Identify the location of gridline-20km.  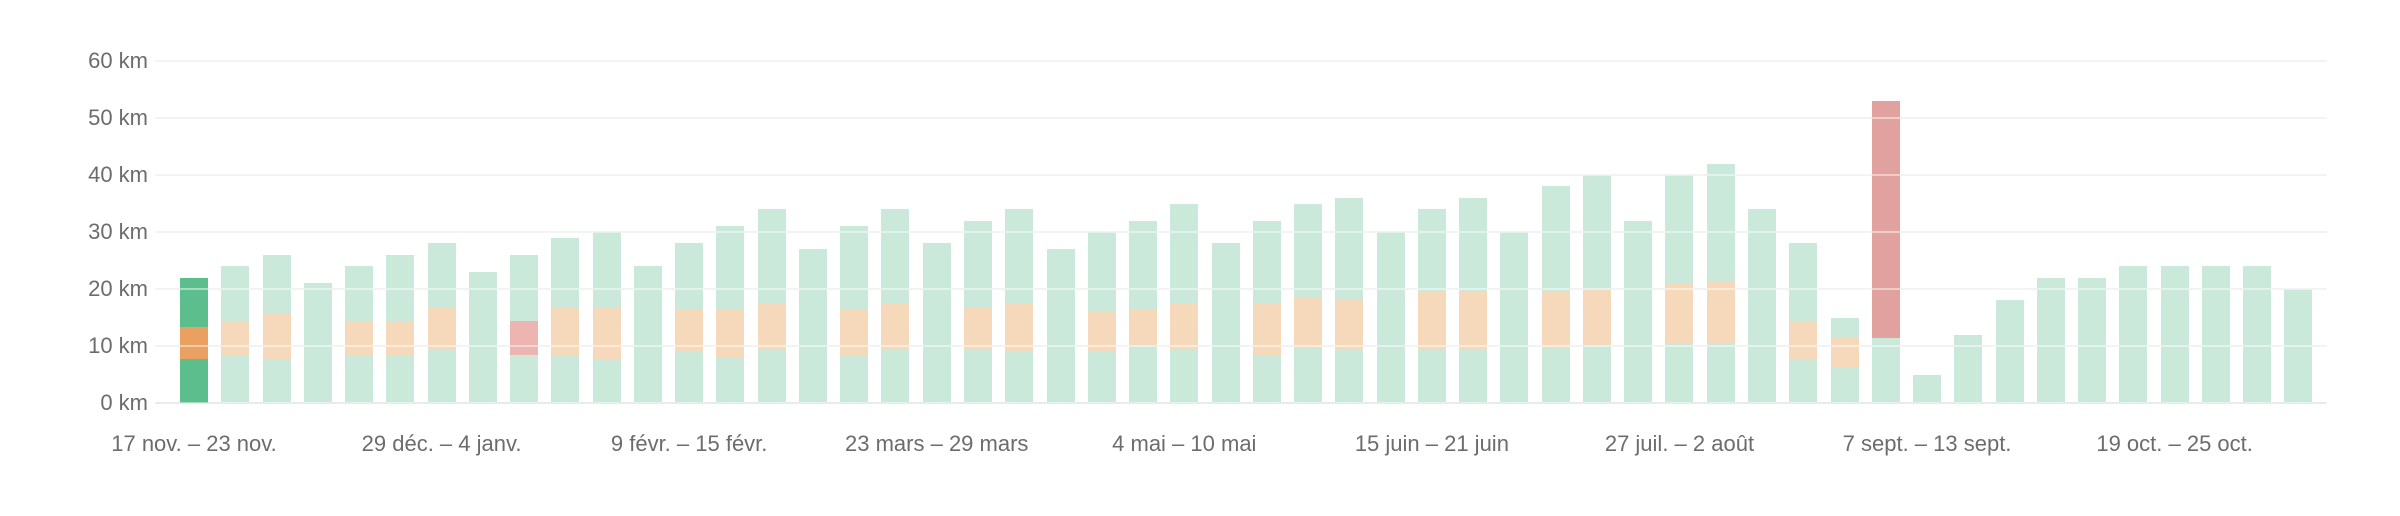
(1241, 289).